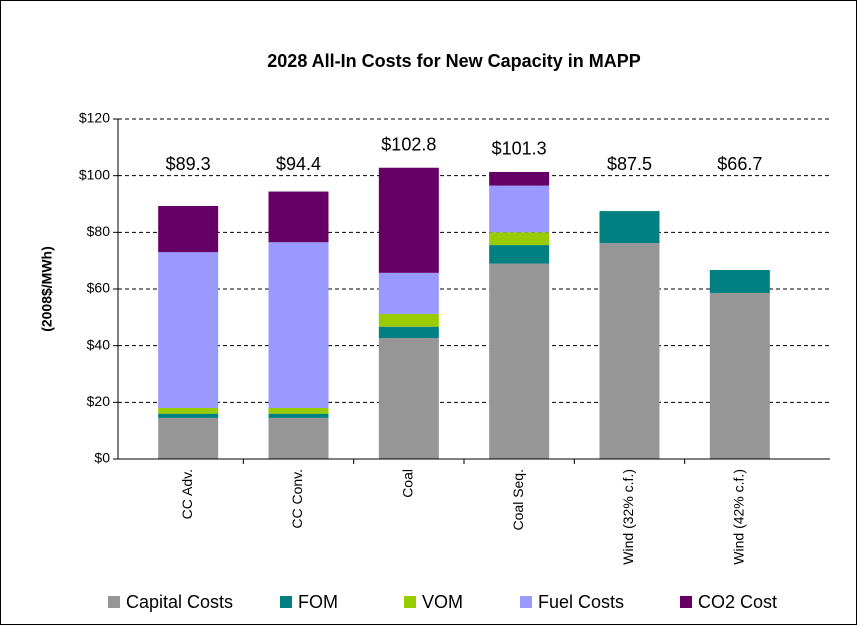 This screenshot has width=858, height=626. I want to click on y-tick-label: $80, so click(99, 231).